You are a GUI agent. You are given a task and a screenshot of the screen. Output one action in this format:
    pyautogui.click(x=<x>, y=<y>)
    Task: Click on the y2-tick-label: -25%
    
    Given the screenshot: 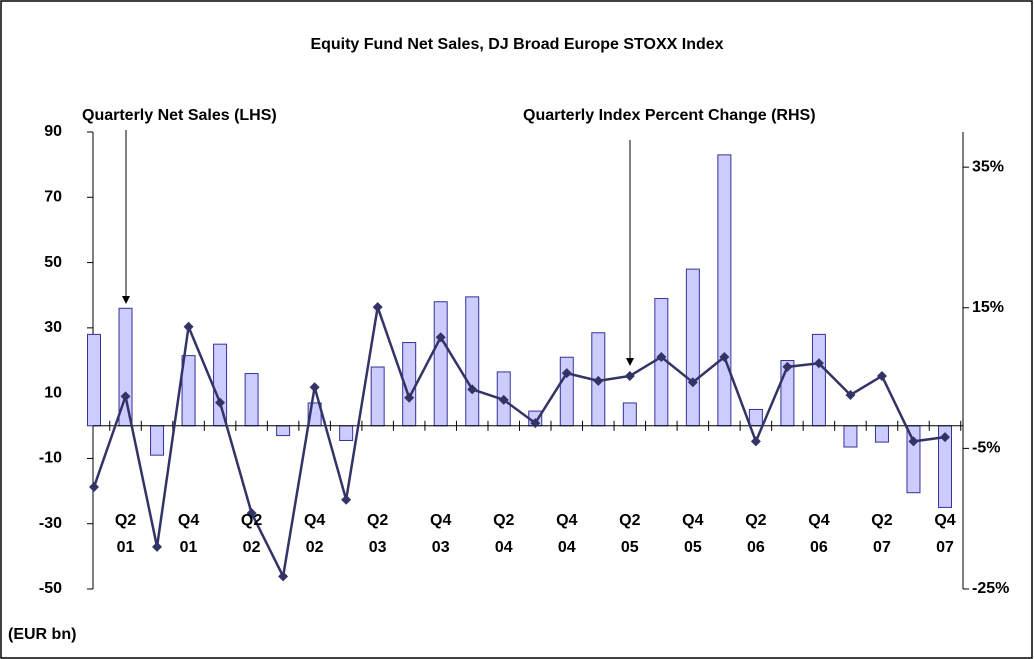 What is the action you would take?
    pyautogui.click(x=990, y=588)
    